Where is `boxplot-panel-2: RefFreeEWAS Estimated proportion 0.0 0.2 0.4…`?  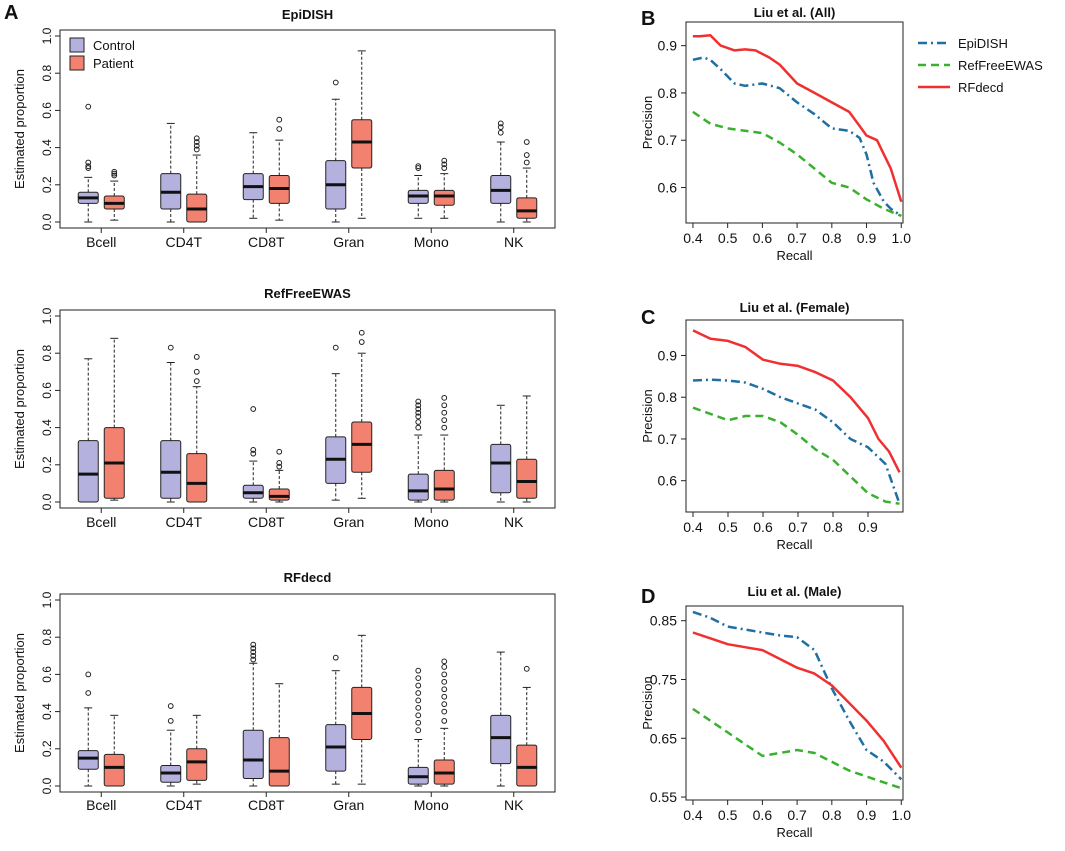
boxplot-panel-2: RefFreeEWAS Estimated proportion 0.0 0.2 0.4… is located at coordinates (284, 408).